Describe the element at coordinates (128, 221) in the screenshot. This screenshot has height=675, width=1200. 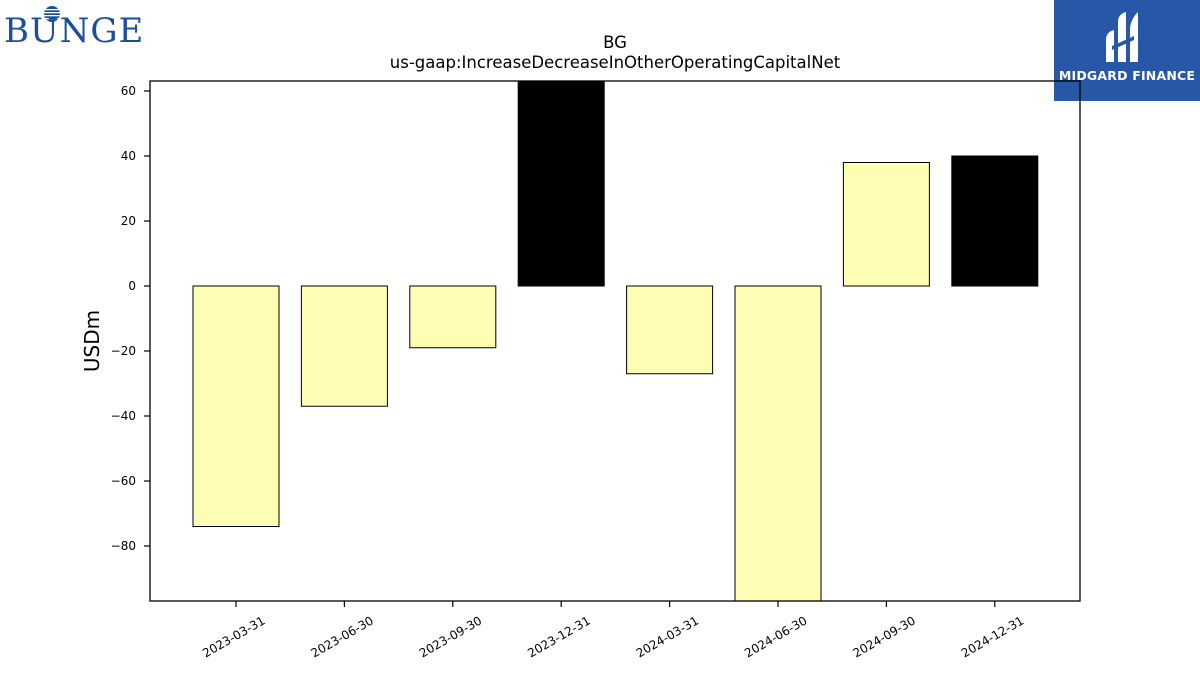
I see `y-tick-label: 20` at that location.